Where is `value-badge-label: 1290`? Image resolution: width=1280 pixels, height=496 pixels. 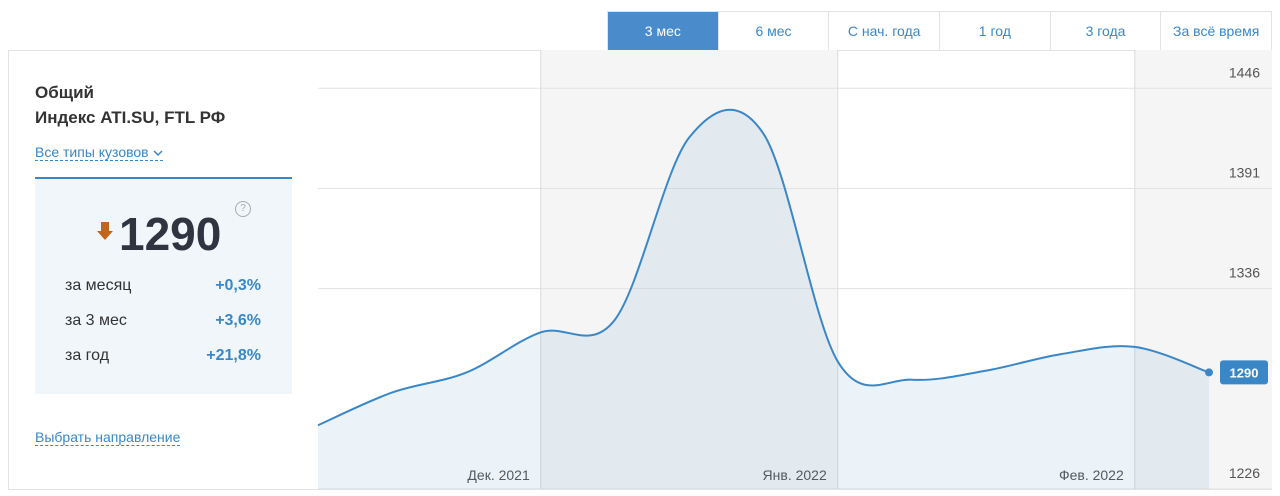 value-badge-label: 1290 is located at coordinates (1244, 372).